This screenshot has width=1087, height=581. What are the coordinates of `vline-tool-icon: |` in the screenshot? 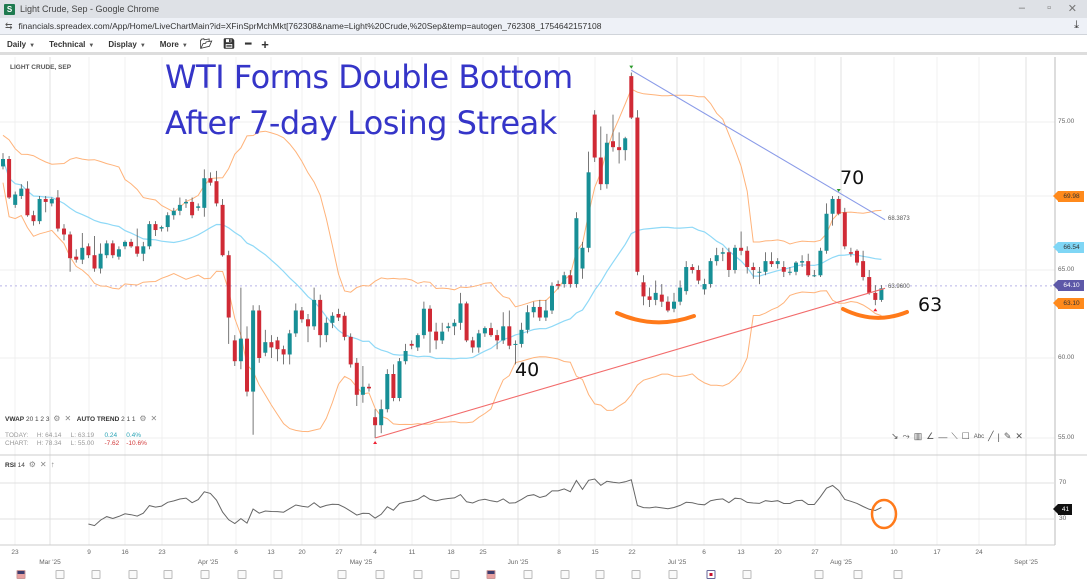 It's located at (998, 436).